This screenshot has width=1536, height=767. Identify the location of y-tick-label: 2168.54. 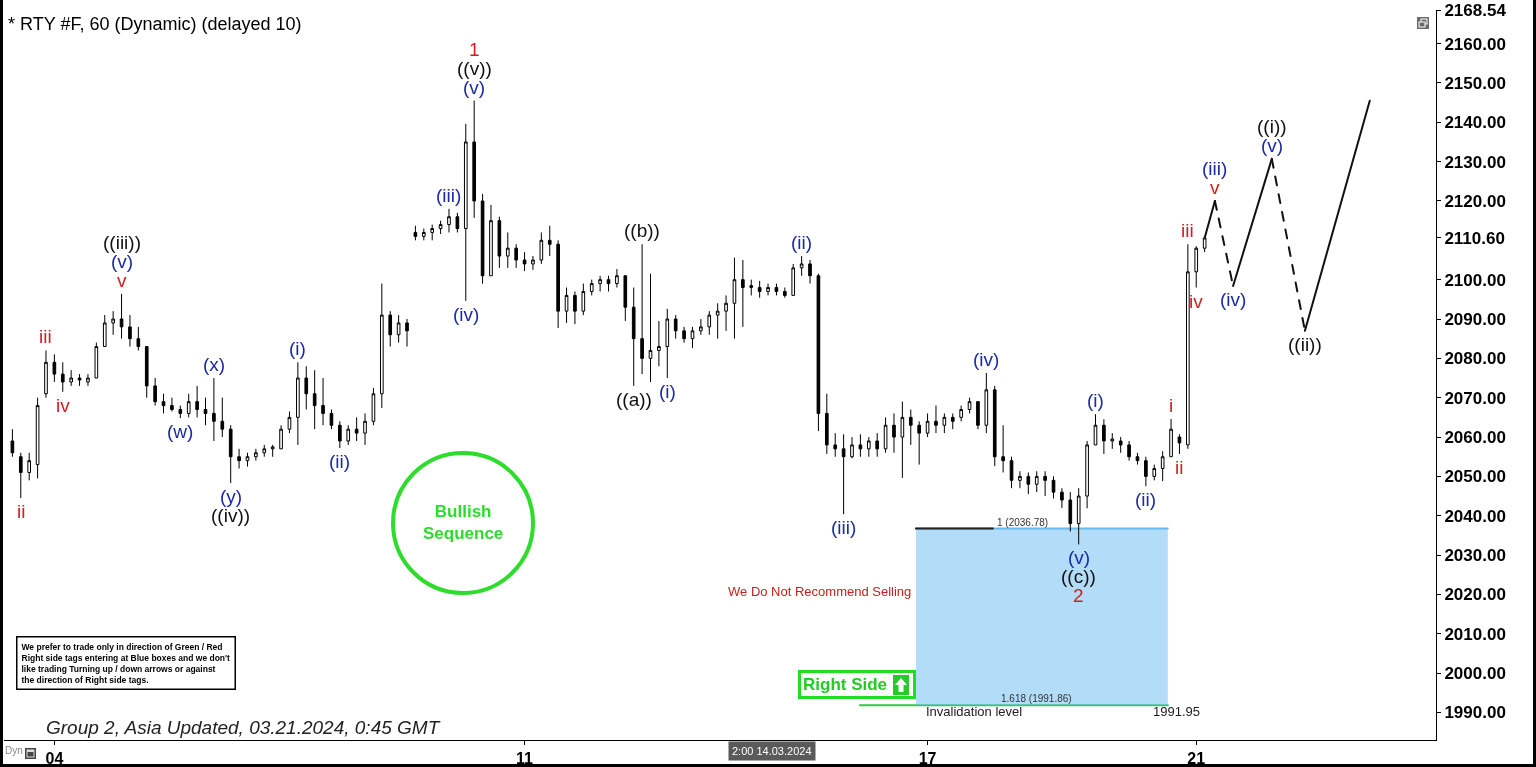
(1475, 10).